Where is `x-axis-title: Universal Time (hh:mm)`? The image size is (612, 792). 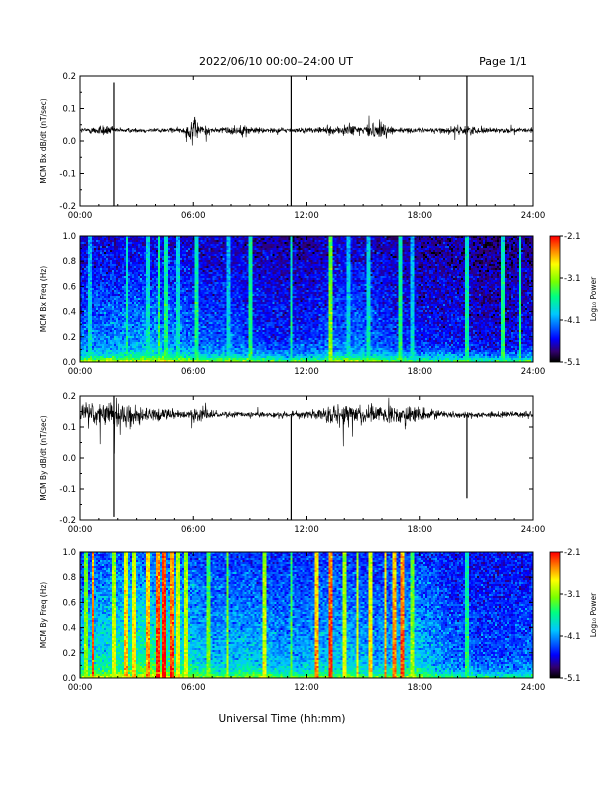
x-axis-title: Universal Time (hh:mm) is located at coordinates (282, 719).